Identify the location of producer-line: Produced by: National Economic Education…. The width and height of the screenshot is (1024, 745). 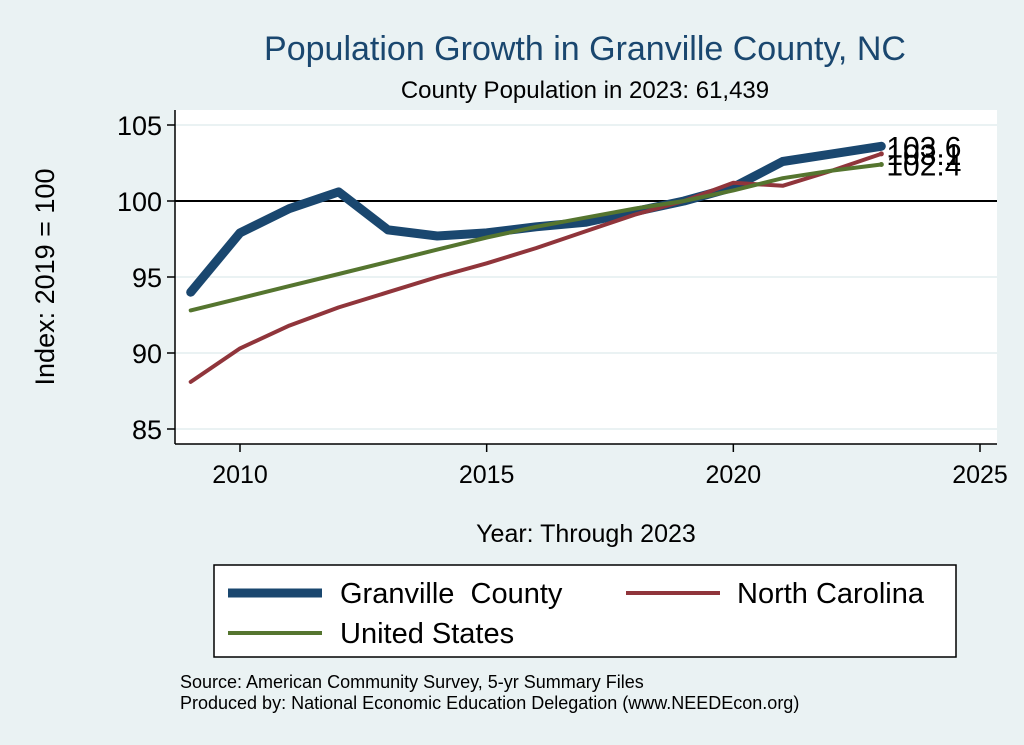
(490, 703).